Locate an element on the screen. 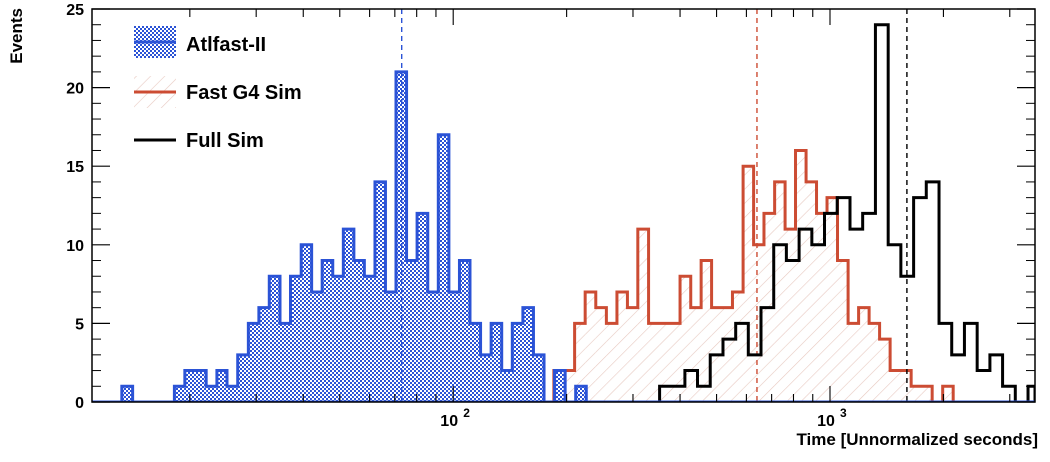 This screenshot has height=462, width=1050. y-tick-label: 15 is located at coordinates (75, 167).